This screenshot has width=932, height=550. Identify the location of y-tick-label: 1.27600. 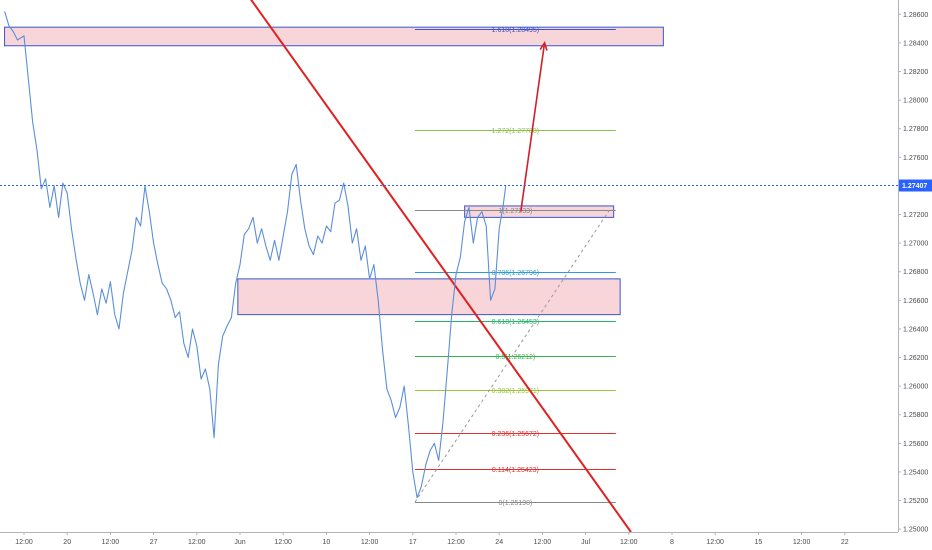
(915, 158).